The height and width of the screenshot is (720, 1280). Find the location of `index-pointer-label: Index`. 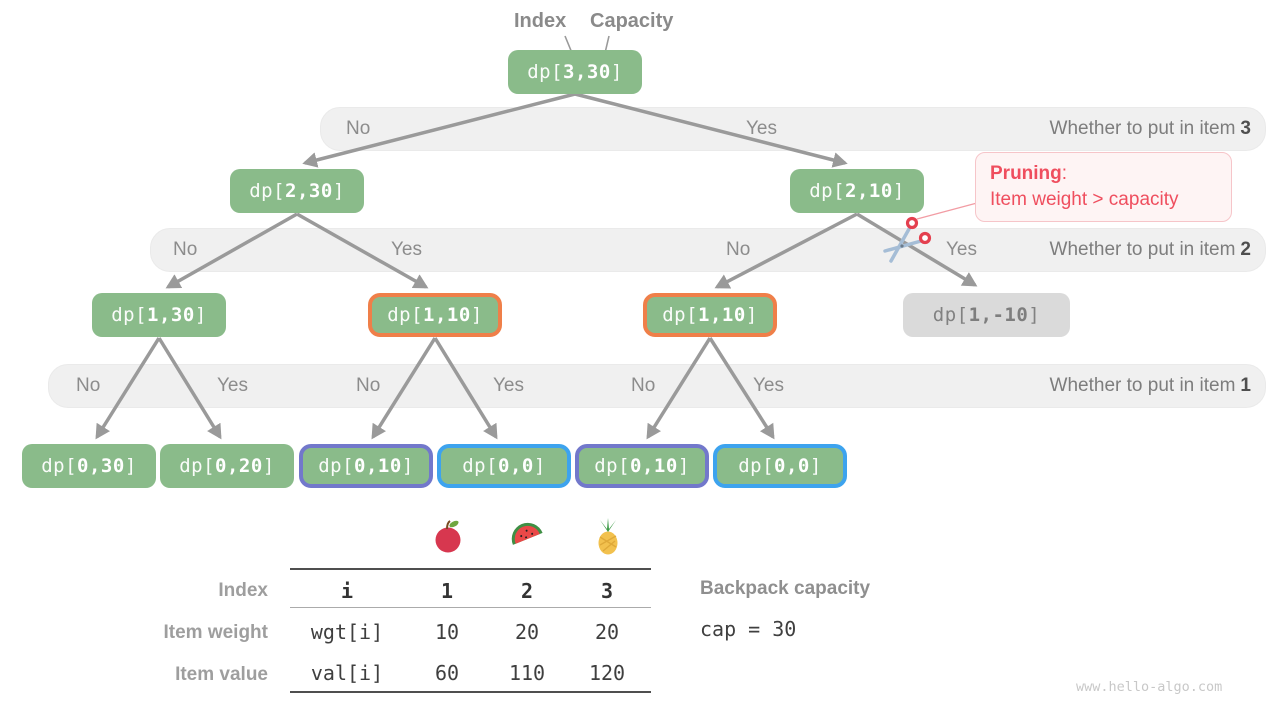

index-pointer-label: Index is located at coordinates (540, 21).